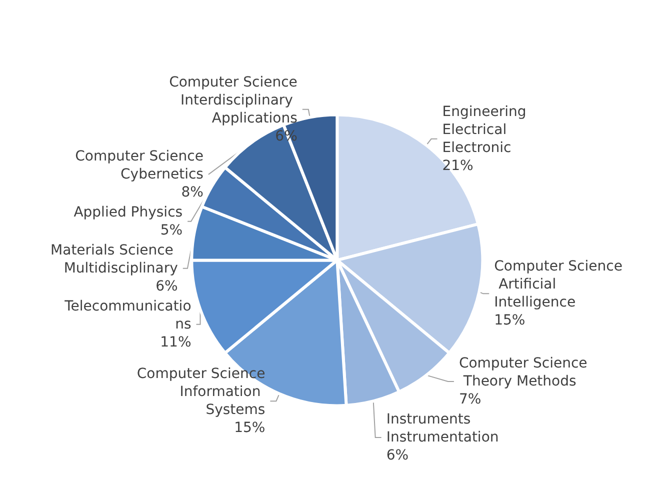  I want to click on data-label: 11%, so click(176, 342).